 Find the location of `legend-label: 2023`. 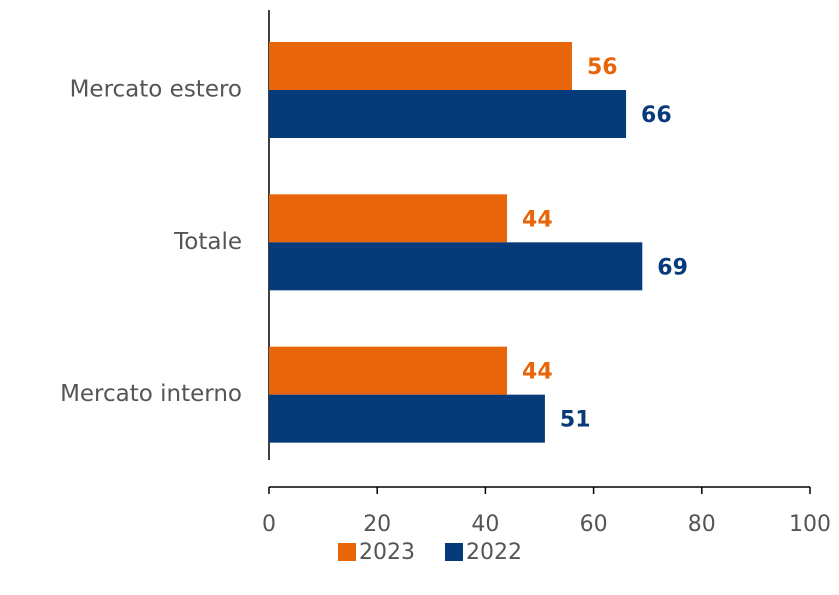

legend-label: 2023 is located at coordinates (387, 552).